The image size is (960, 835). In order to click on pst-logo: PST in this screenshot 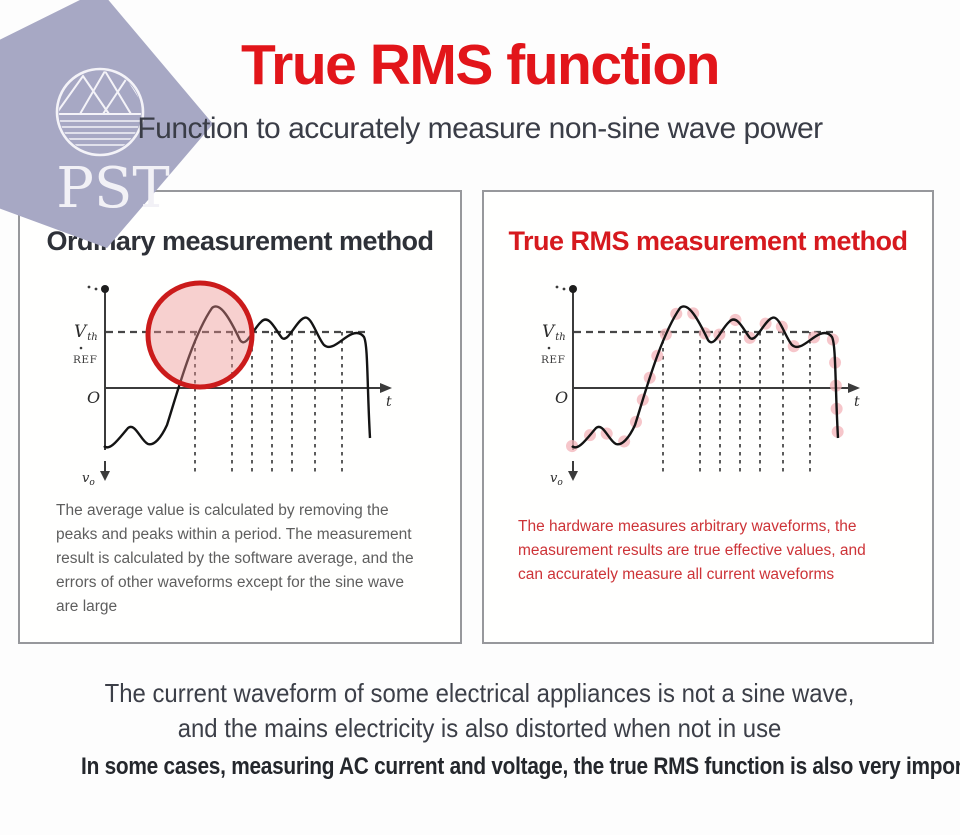, I will do `click(106, 124)`.